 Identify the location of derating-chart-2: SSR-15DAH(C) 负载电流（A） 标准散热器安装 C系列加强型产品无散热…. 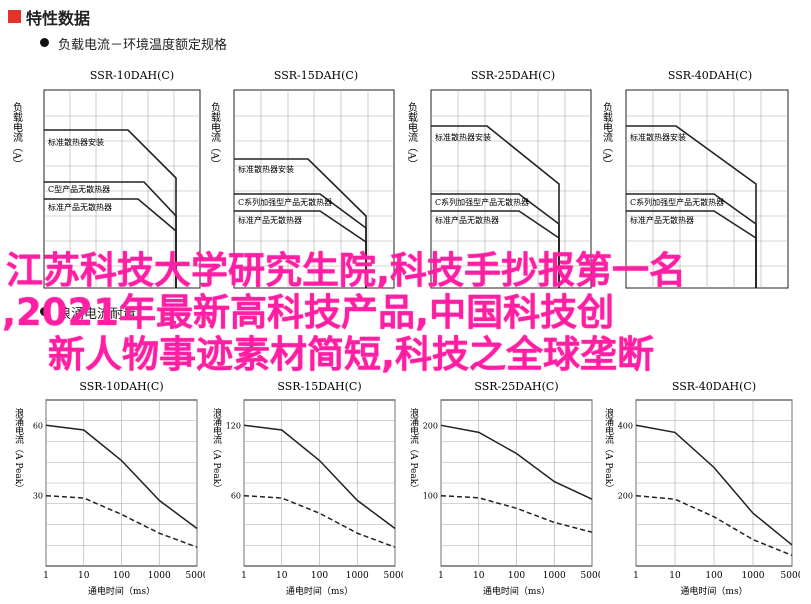
(305, 183).